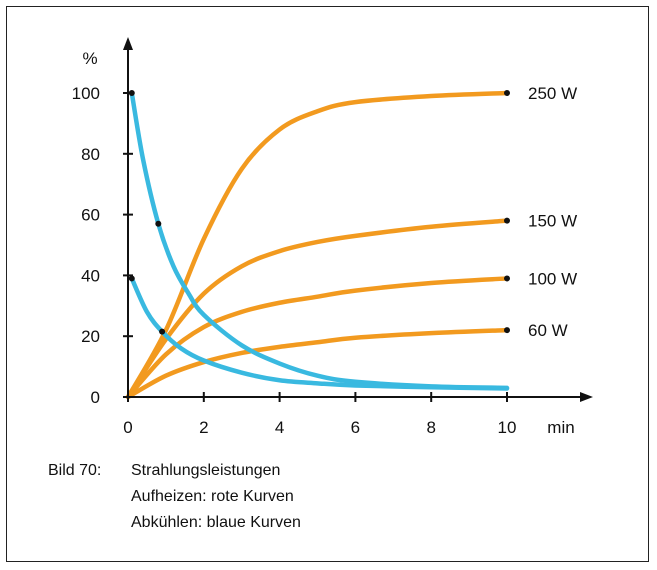 This screenshot has width=657, height=570. Describe the element at coordinates (90, 215) in the screenshot. I see `y-tick-label: 60` at that location.